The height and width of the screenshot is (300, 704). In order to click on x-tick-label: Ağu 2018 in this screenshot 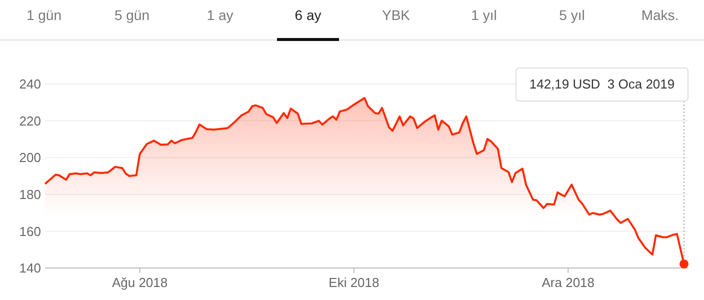, I will do `click(140, 282)`.